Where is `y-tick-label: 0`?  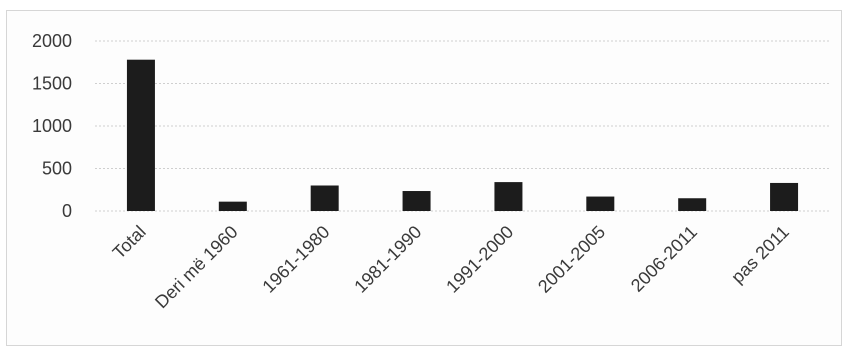
y-tick-label: 0 is located at coordinates (67, 211).